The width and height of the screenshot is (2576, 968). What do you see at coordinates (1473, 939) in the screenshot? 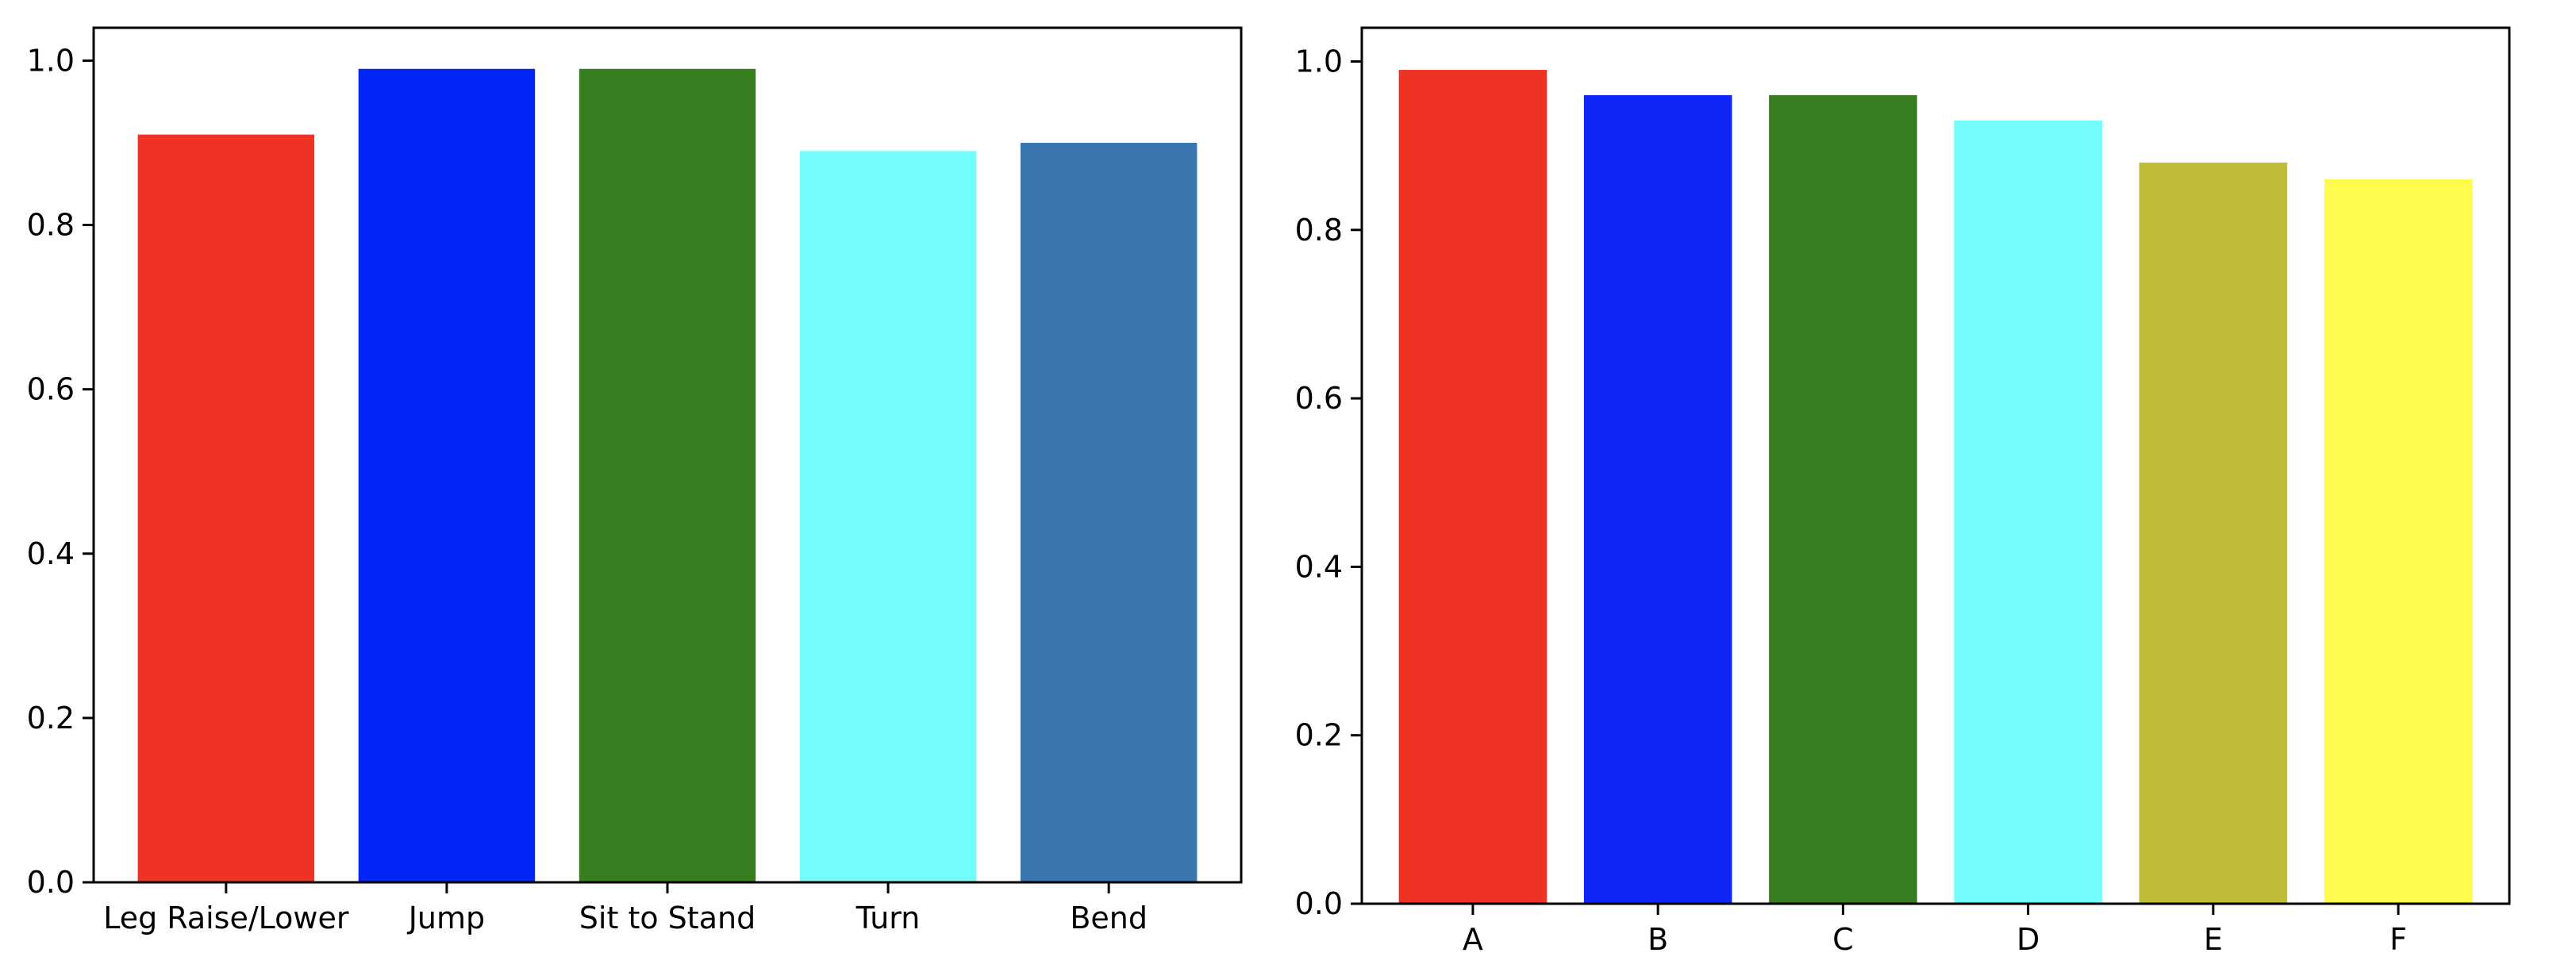
I see `x-tick-label: A` at bounding box center [1473, 939].